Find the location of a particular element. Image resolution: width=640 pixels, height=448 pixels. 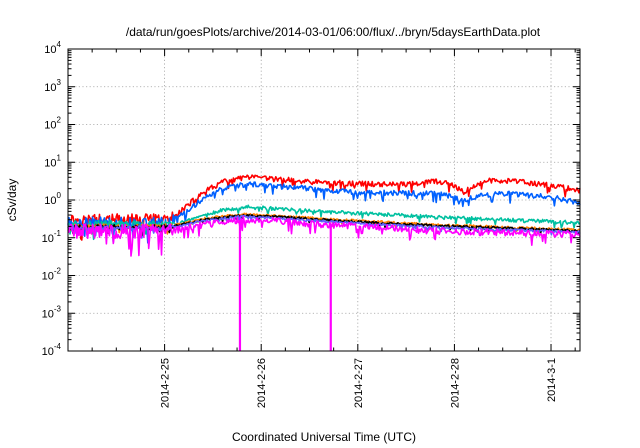

y-tick-label: 10² is located at coordinates (52, 124).